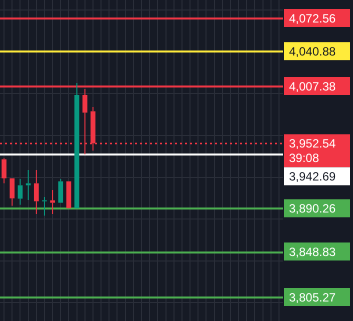  What do you see at coordinates (312, 209) in the screenshot?
I see `ref-line-label: 3,890.26` at bounding box center [312, 209].